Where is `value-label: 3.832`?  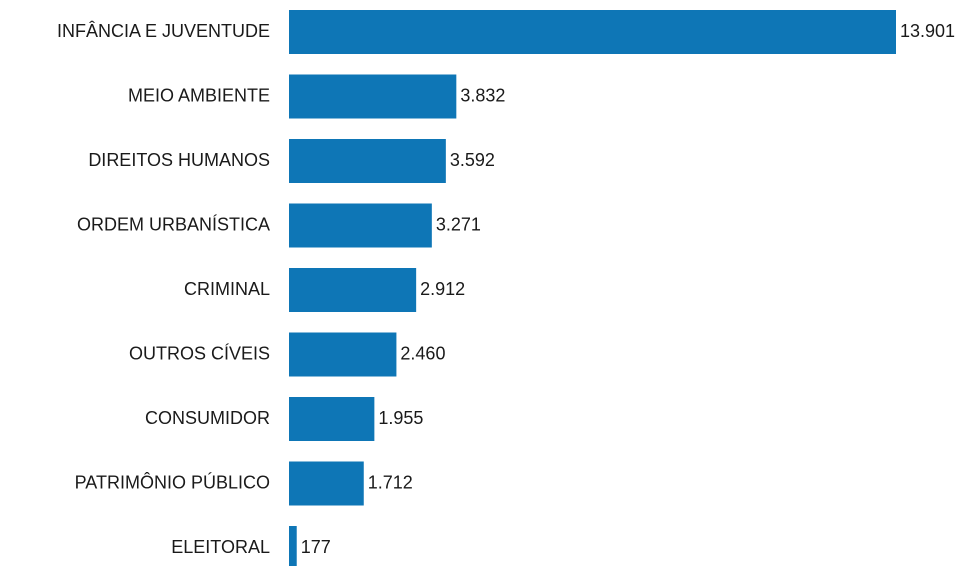 value-label: 3.832 is located at coordinates (482, 95).